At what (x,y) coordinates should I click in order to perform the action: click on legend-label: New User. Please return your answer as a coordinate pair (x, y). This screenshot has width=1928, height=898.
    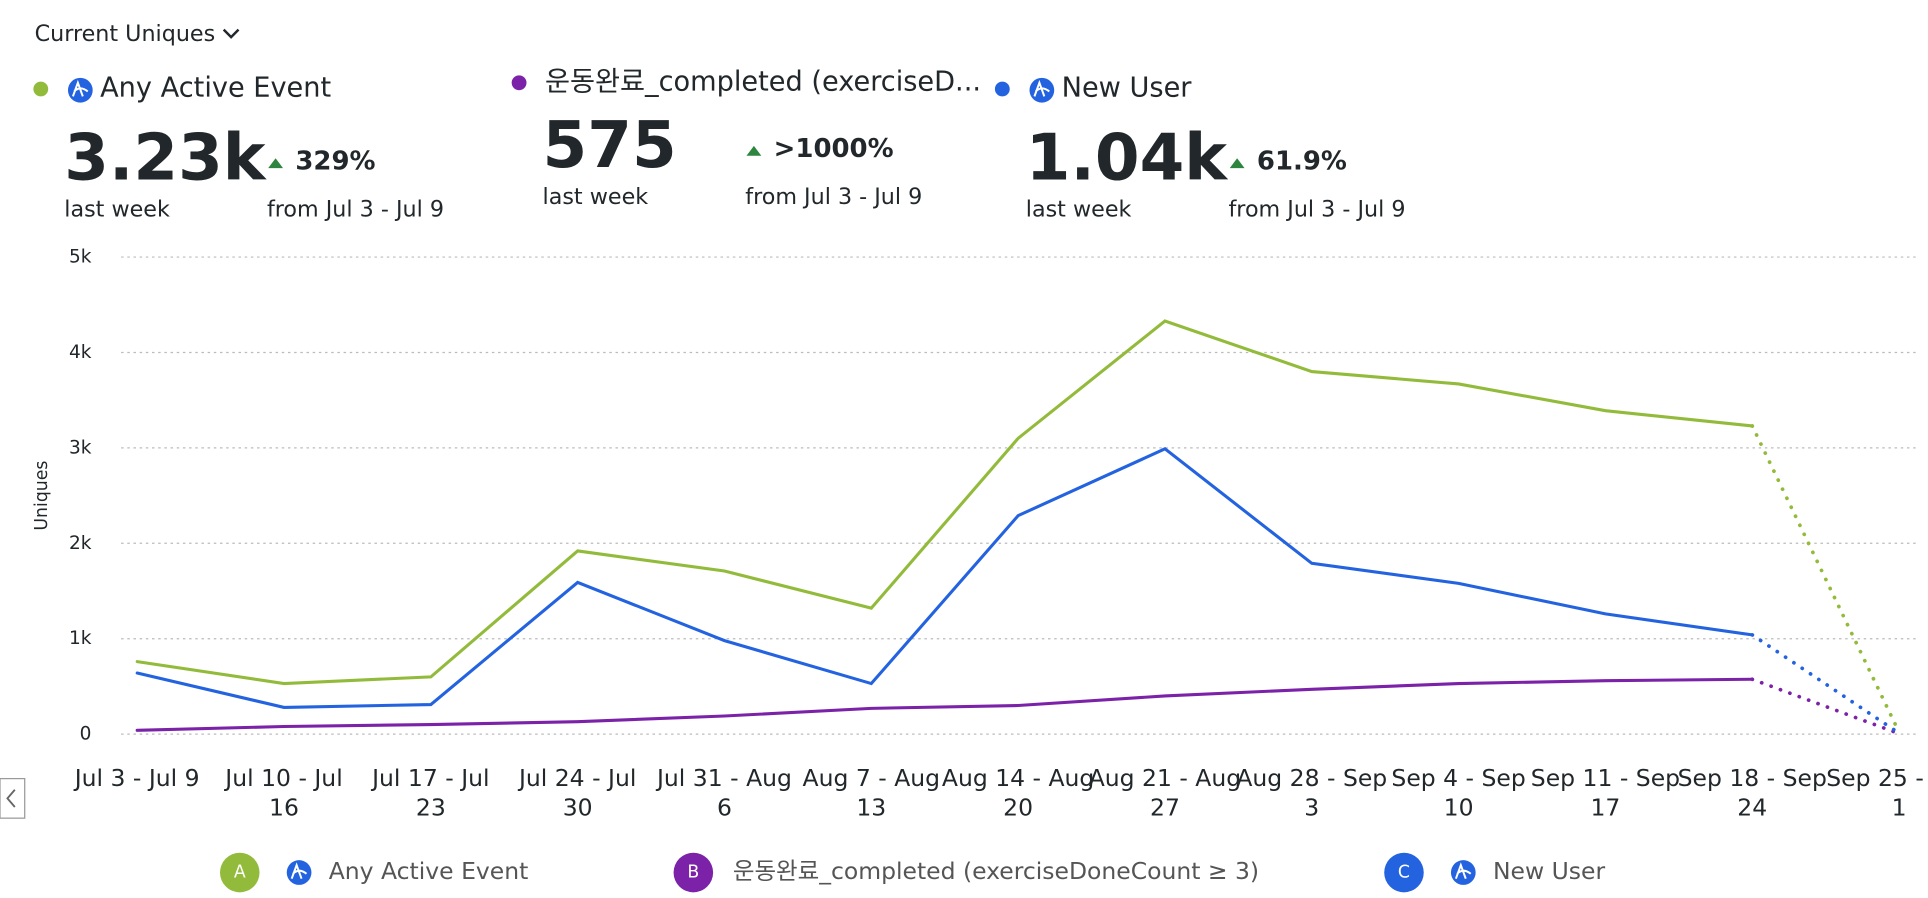
    Looking at the image, I should click on (1549, 871).